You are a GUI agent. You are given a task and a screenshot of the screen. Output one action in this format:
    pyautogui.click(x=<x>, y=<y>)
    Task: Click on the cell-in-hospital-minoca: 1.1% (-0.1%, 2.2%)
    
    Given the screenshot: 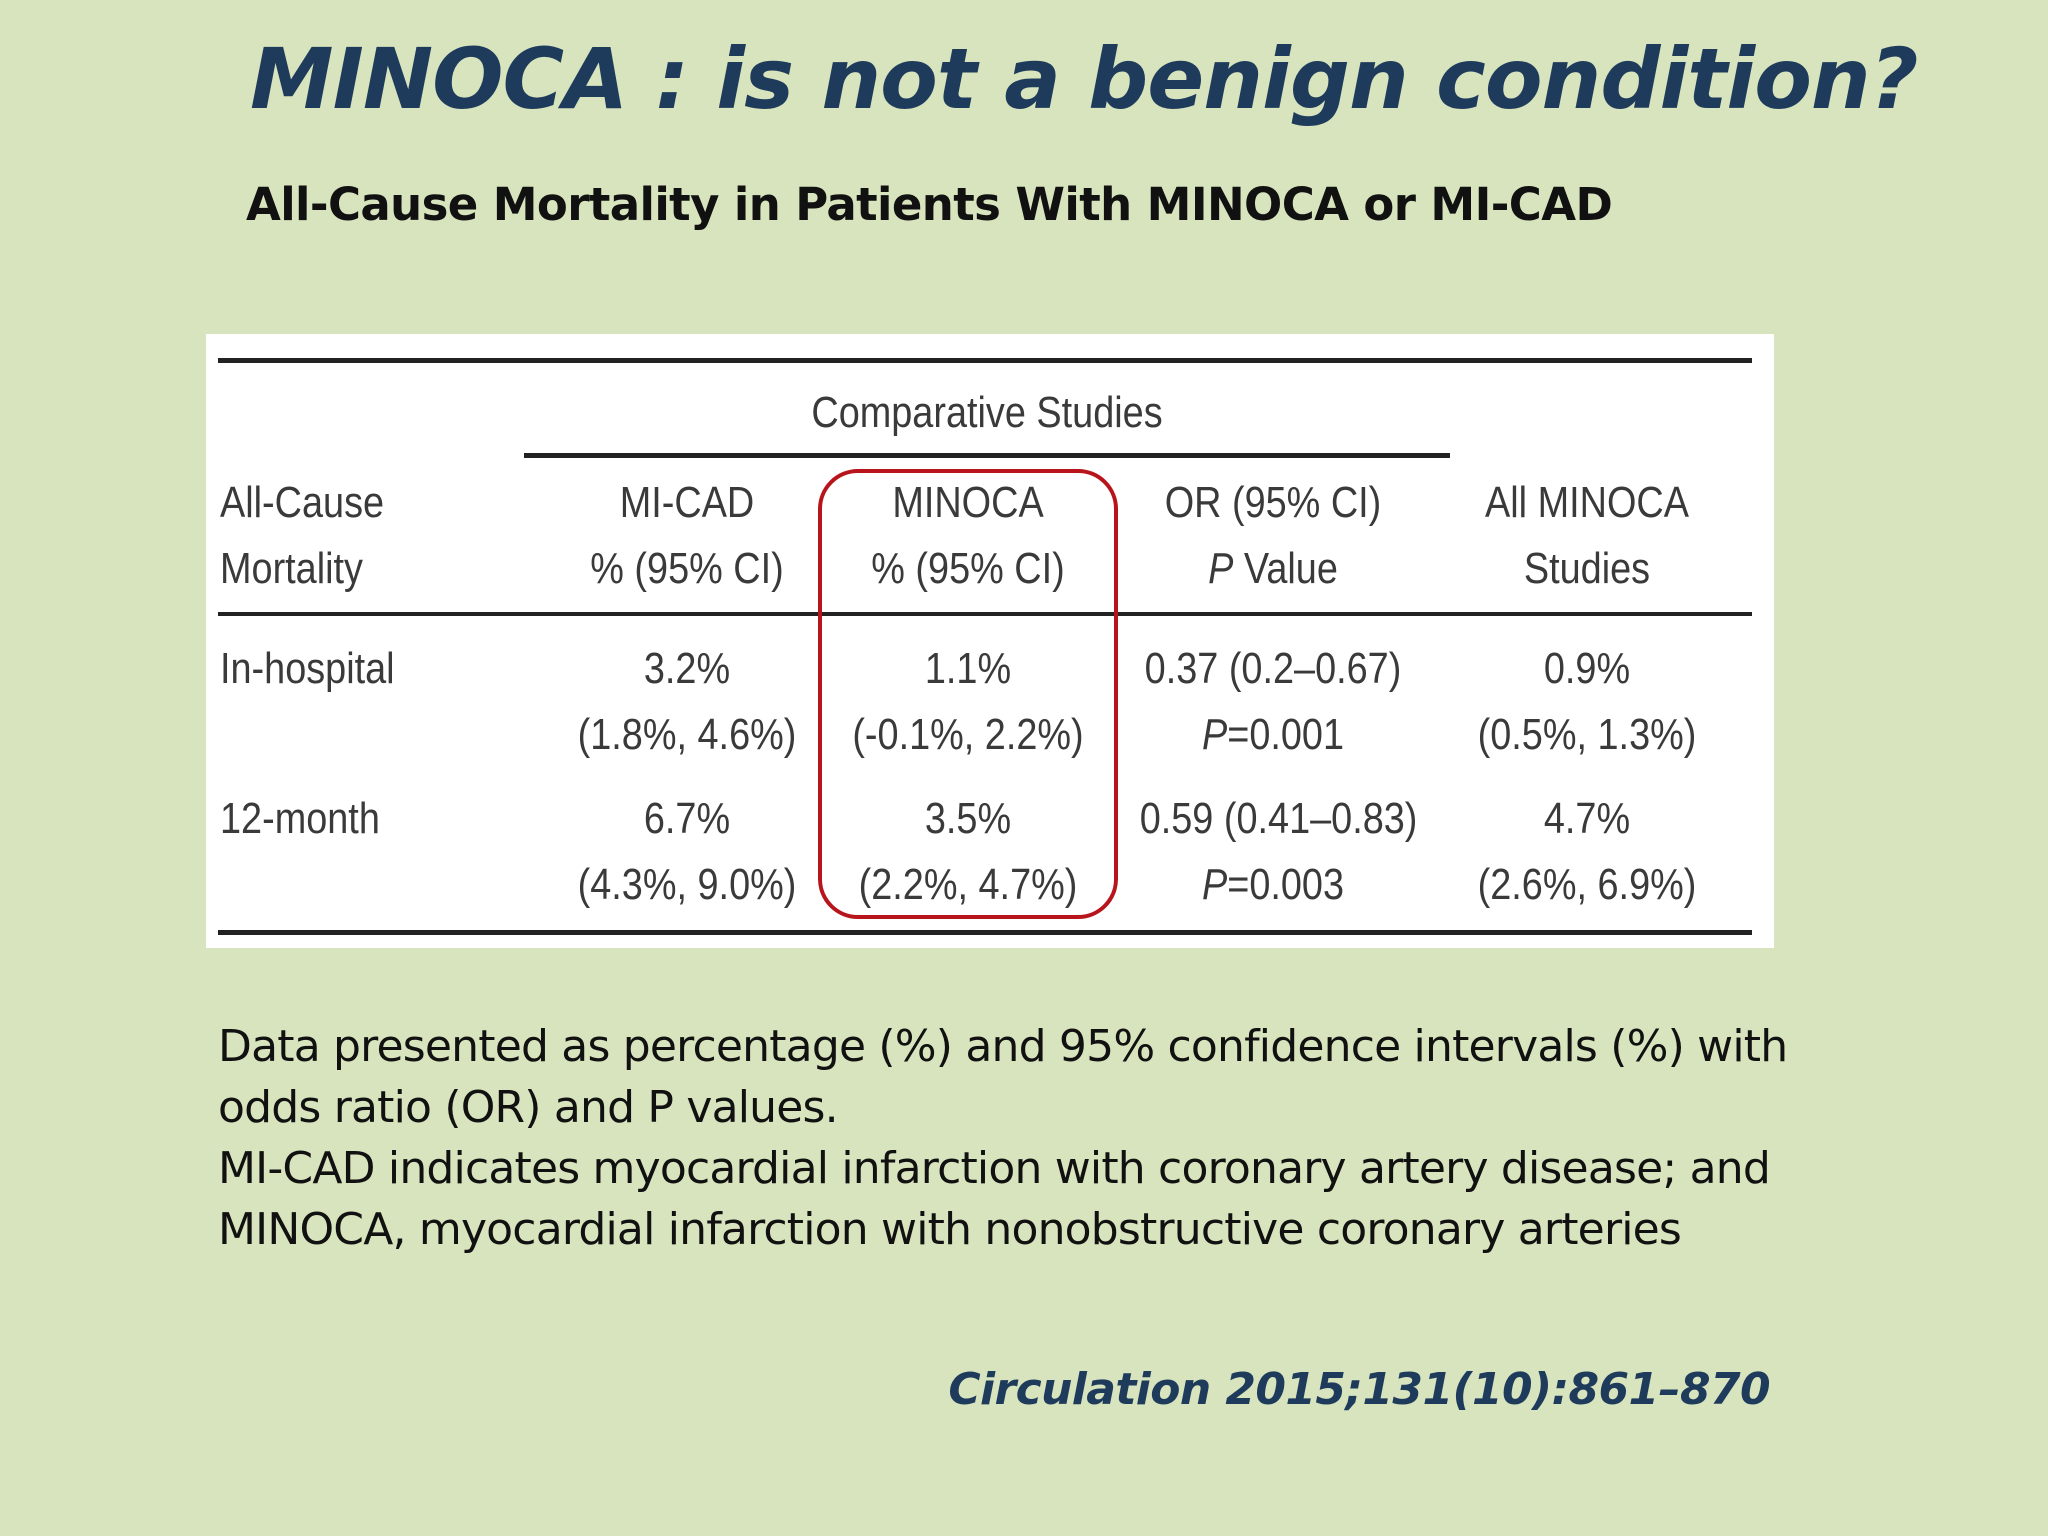 What is the action you would take?
    pyautogui.click(x=968, y=701)
    